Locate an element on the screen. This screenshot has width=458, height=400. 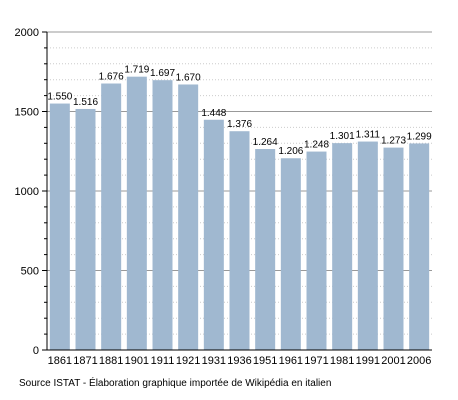
y-tick-label: 1500 is located at coordinates (27, 113).